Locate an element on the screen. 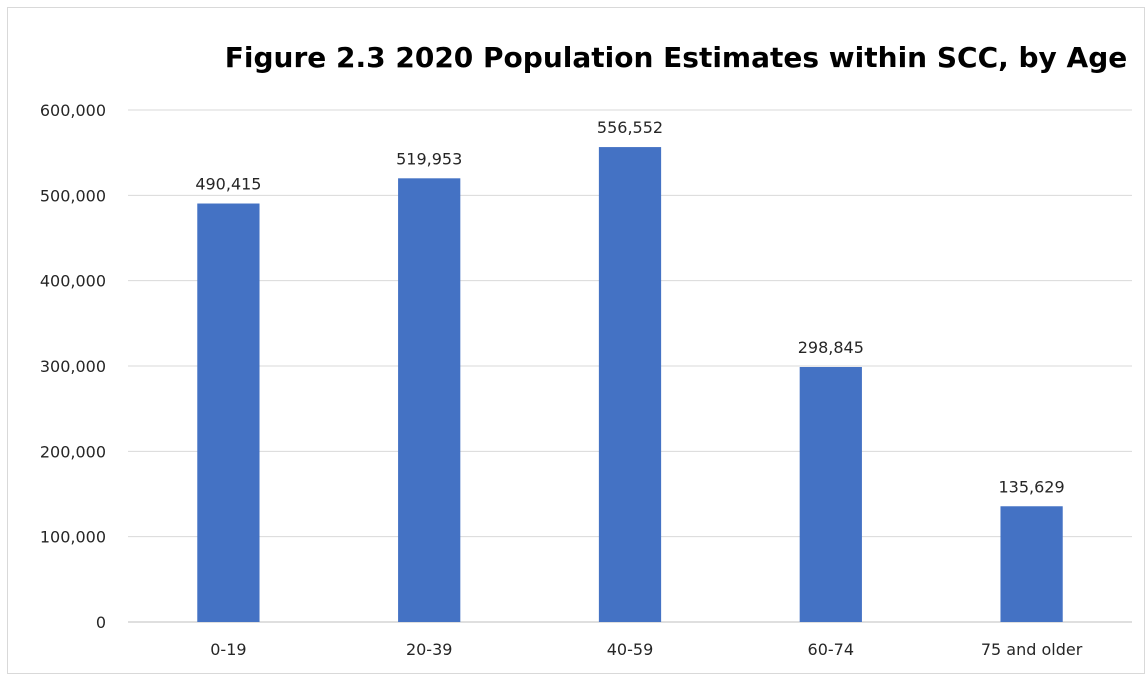  y-tick-label: 200,000 is located at coordinates (73, 451).